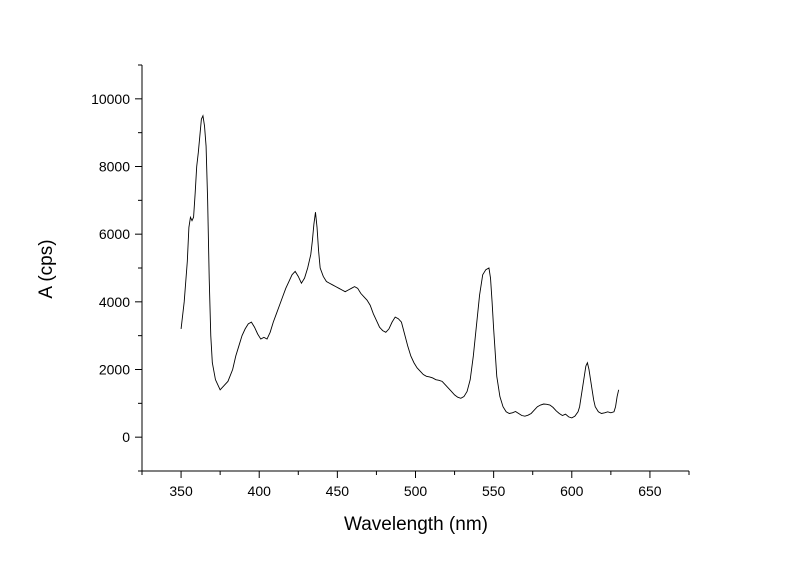 The height and width of the screenshot is (565, 800). I want to click on x-axis: 350 400 450 500 550 600 650, so click(415, 484).